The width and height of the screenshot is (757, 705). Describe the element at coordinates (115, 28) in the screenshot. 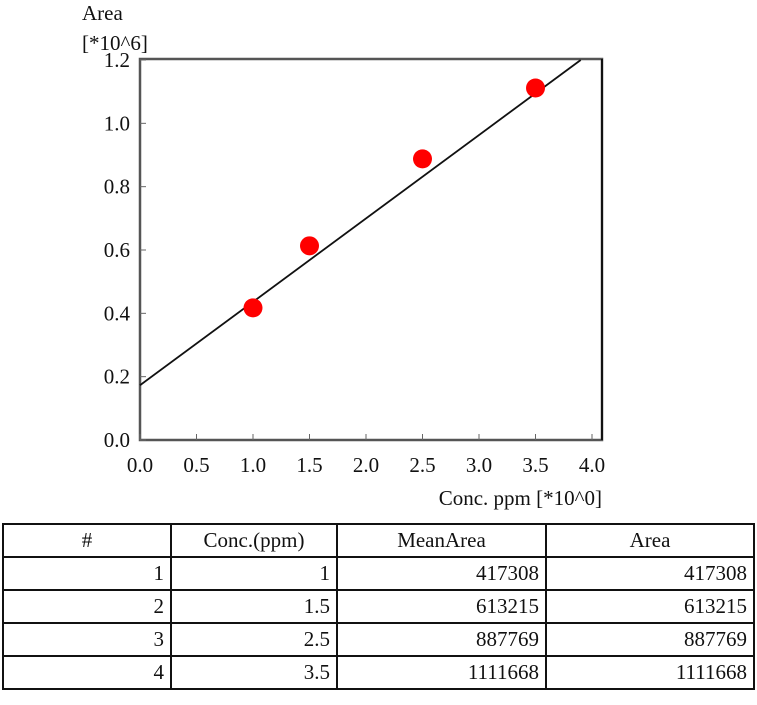

I see `y-axis-label: Area [*10^6]` at that location.